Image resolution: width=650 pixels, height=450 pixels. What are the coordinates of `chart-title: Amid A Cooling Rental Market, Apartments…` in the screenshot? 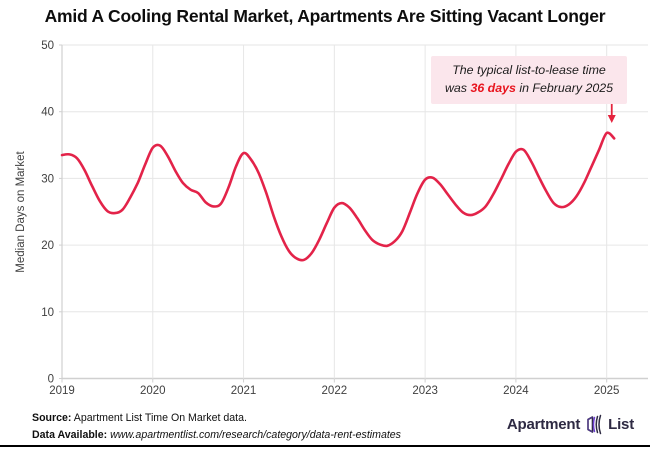 It's located at (325, 16).